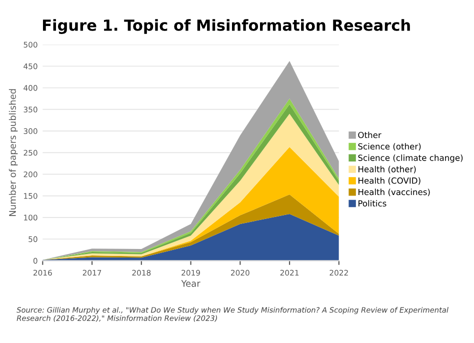  What do you see at coordinates (387, 170) in the screenshot?
I see `legend-label: Health (other)` at bounding box center [387, 170].